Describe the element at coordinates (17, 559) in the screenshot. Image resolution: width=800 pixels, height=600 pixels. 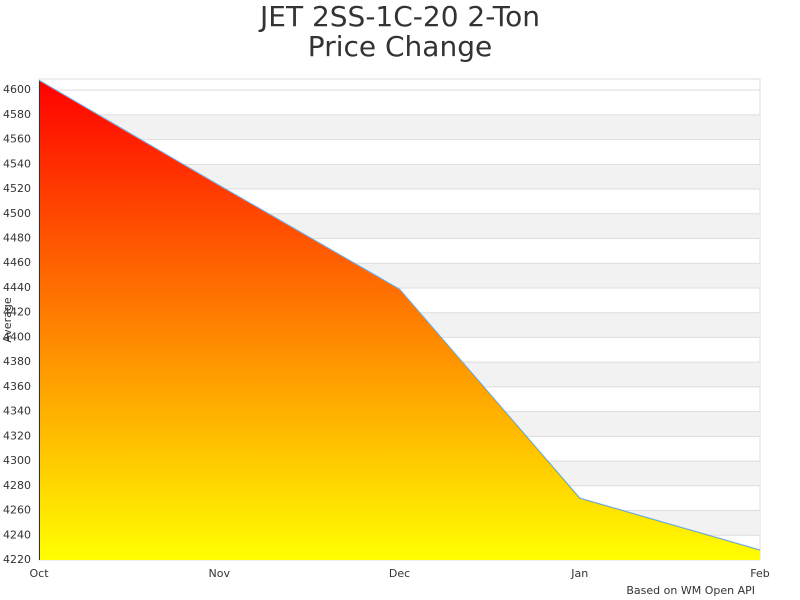
I see `y-tick-label: 4220` at that location.